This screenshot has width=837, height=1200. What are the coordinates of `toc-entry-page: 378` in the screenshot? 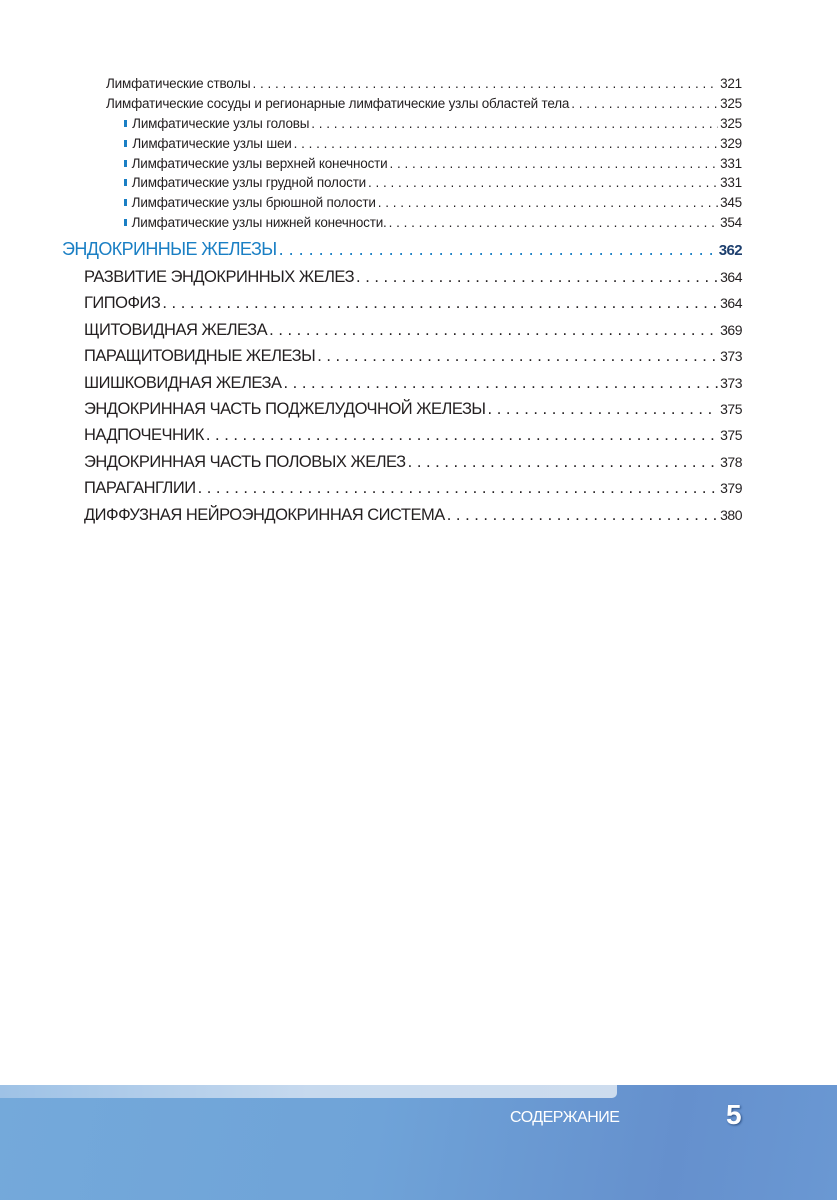 It's located at (731, 461).